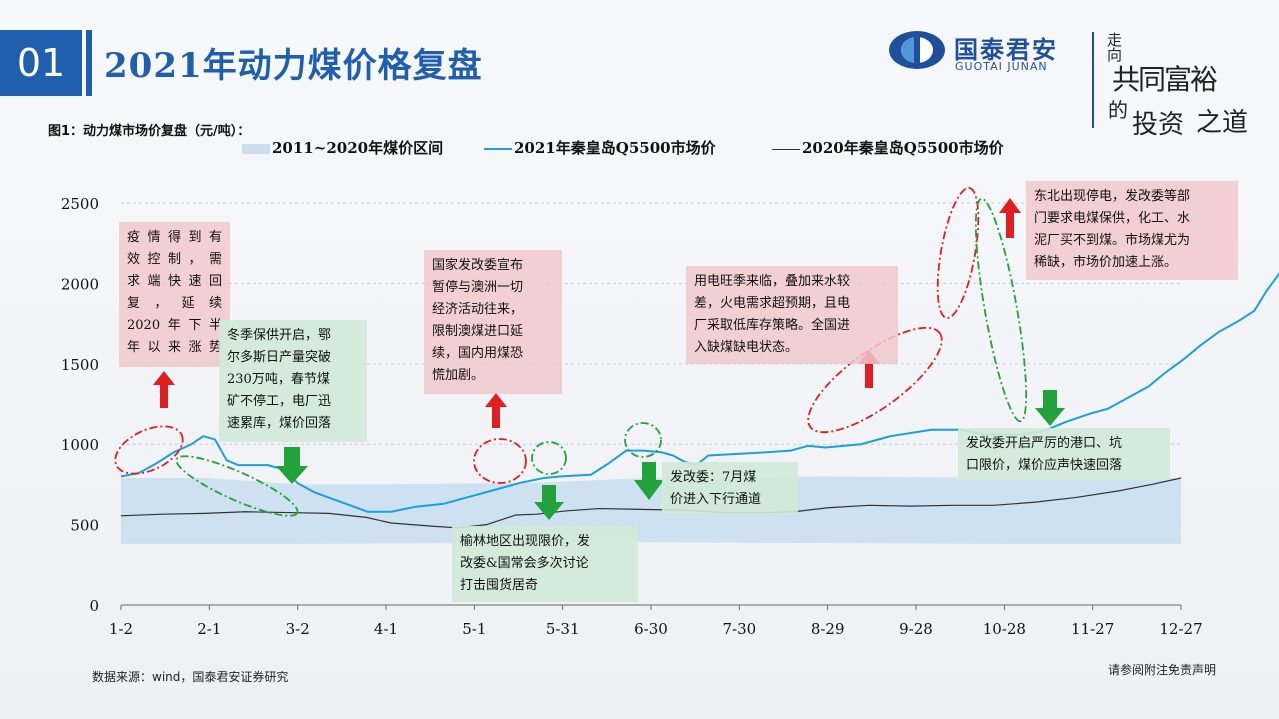 This screenshot has width=1279, height=719. What do you see at coordinates (256, 149) in the screenshot?
I see `legend-swatch-band` at bounding box center [256, 149].